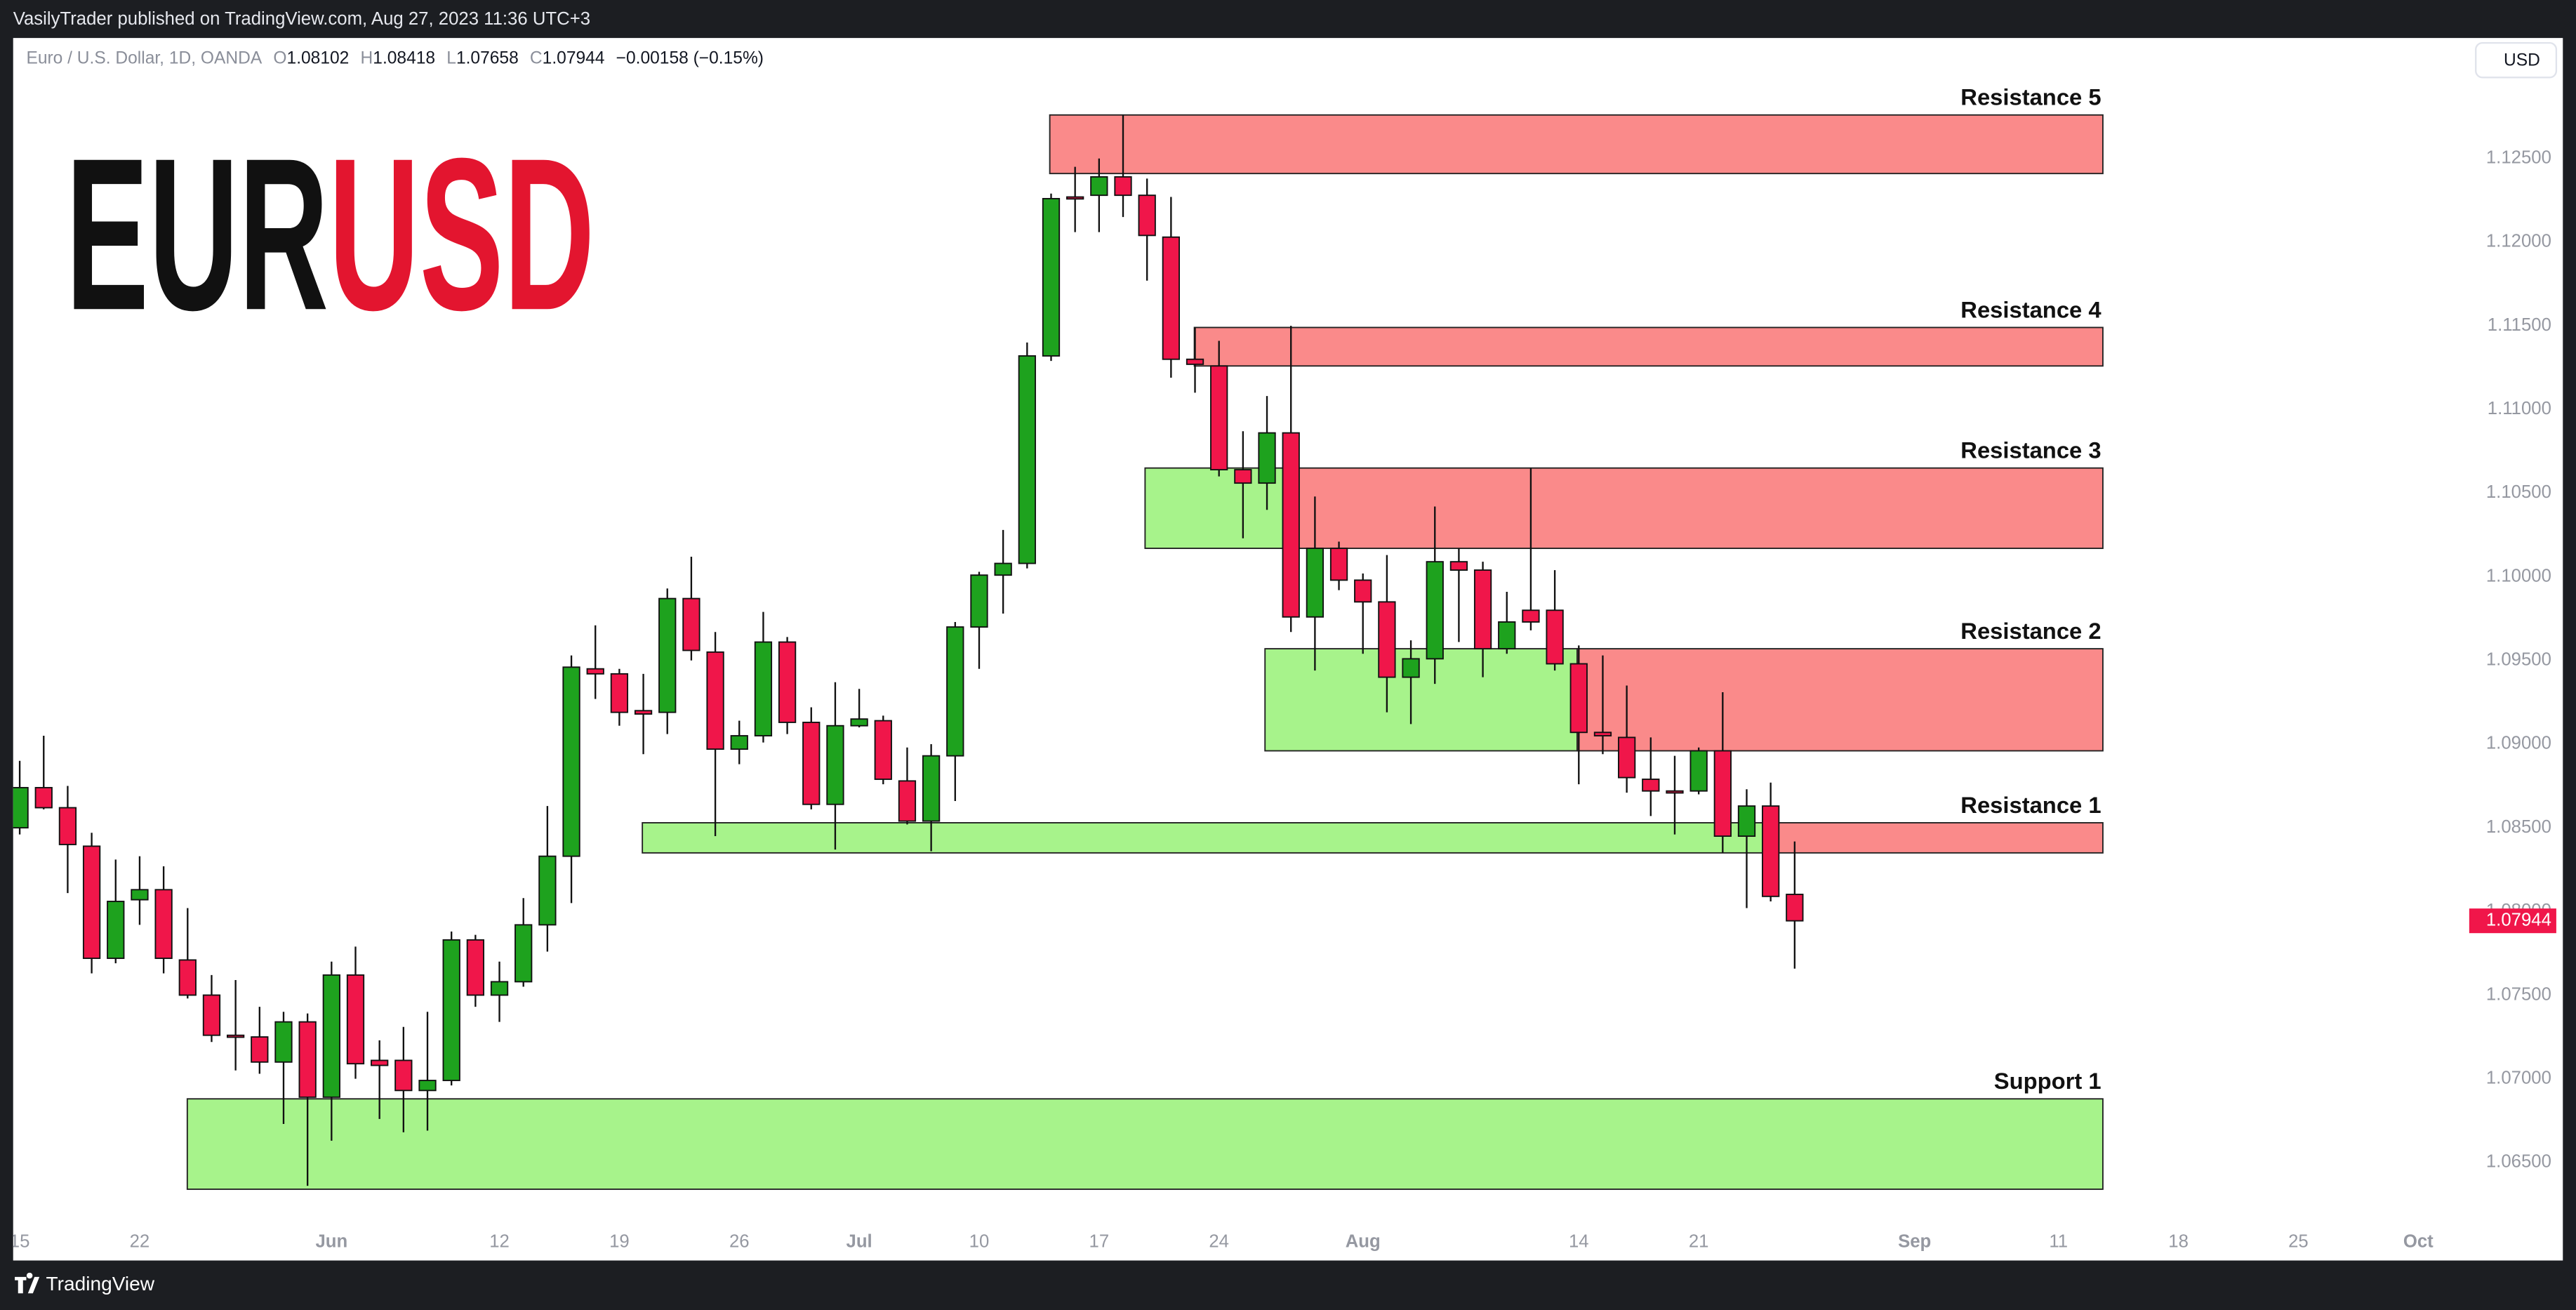 This screenshot has width=2576, height=1310. Describe the element at coordinates (2179, 1242) in the screenshot. I see `x-tick-label: 18` at that location.